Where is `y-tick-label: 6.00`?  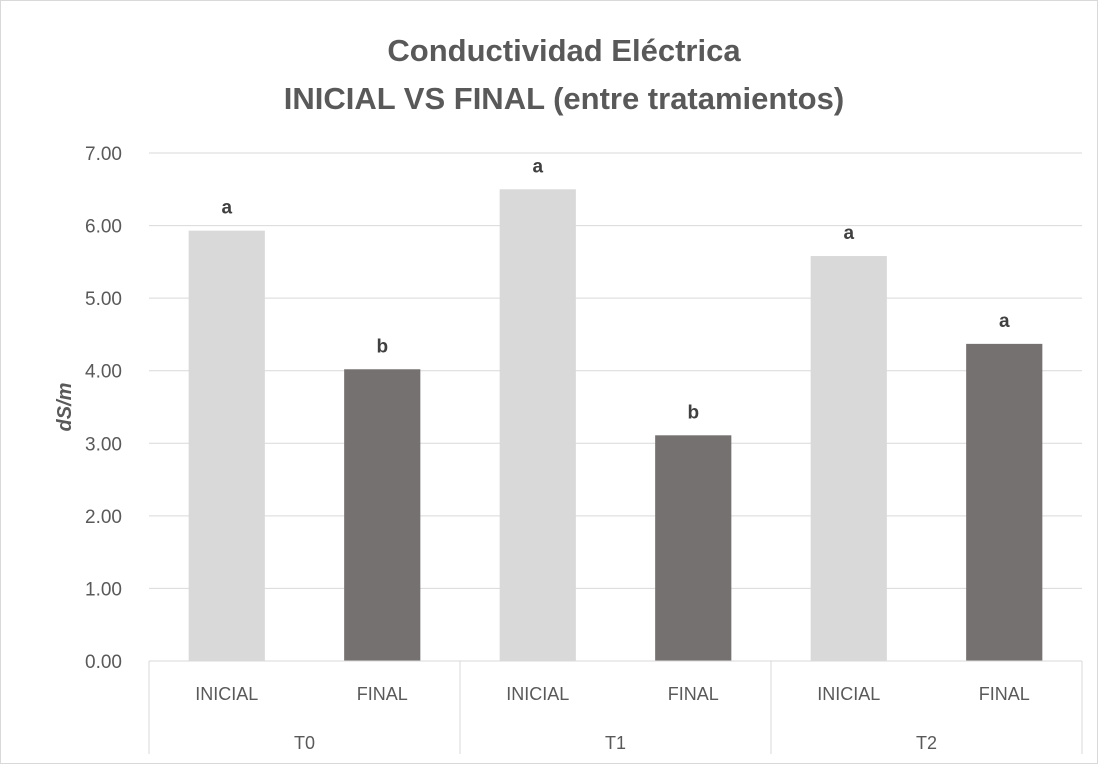
y-tick-label: 6.00 is located at coordinates (103, 227).